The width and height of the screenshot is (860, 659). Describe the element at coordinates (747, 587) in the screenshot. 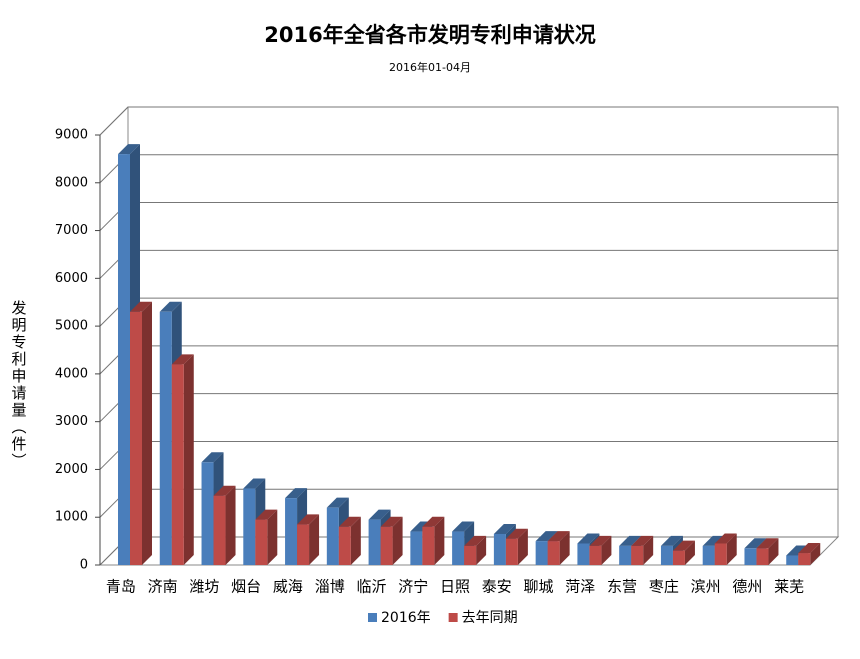

I see `x-tick-label: 德州` at that location.